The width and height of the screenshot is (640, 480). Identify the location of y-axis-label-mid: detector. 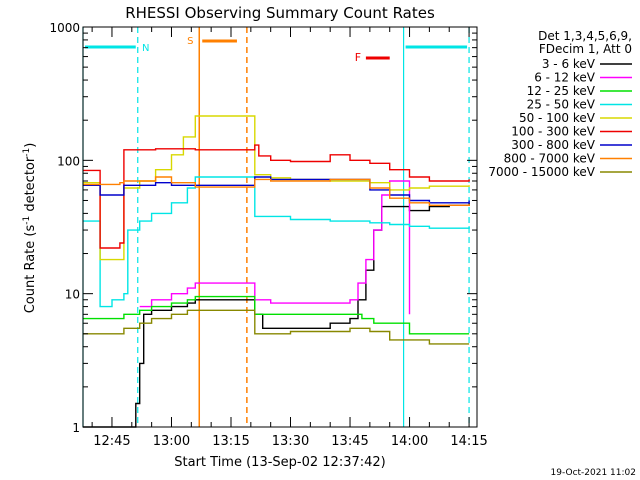
(30, 186).